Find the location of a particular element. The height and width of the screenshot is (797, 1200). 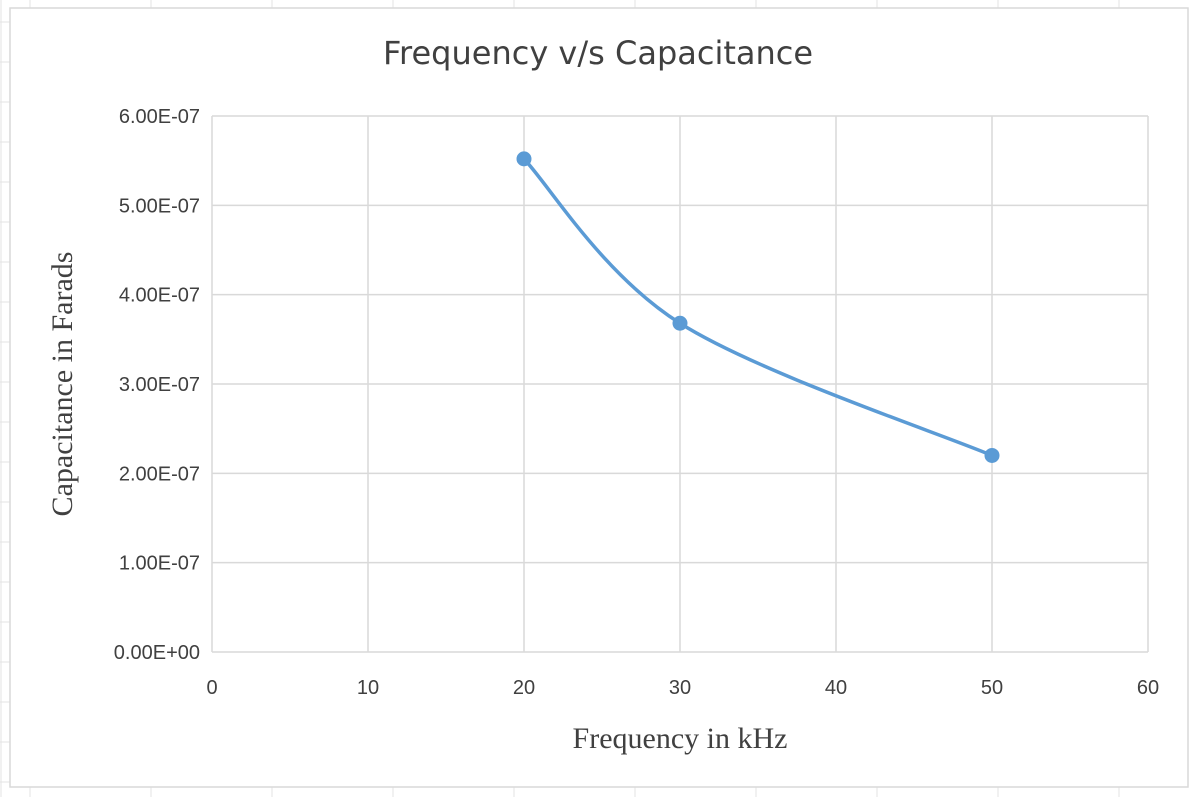

x-tick-label: 10 is located at coordinates (368, 688).